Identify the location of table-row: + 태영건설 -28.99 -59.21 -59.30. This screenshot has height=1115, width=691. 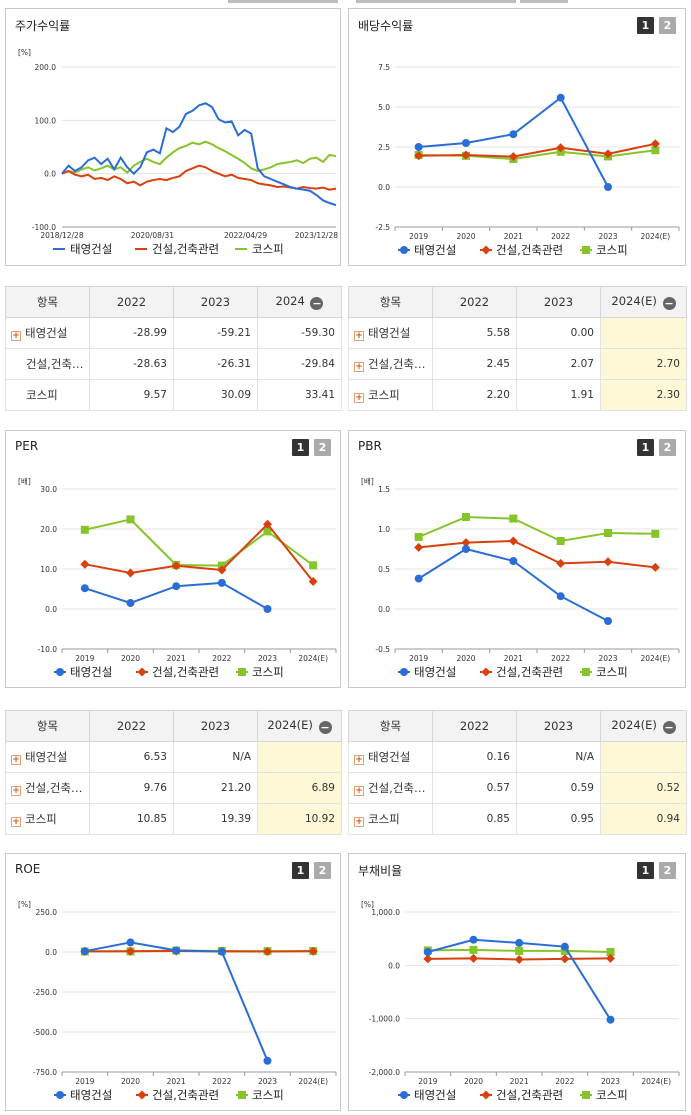
(173, 333).